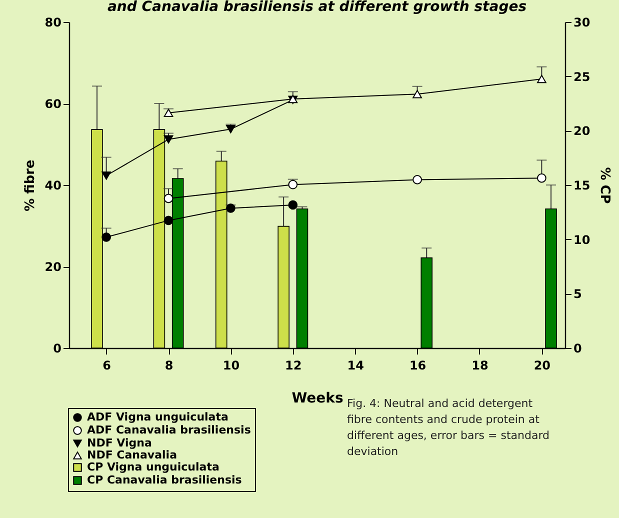 Image resolution: width=619 pixels, height=518 pixels. What do you see at coordinates (153, 467) in the screenshot?
I see `legend-label: CP Vigna unguiculata` at bounding box center [153, 467].